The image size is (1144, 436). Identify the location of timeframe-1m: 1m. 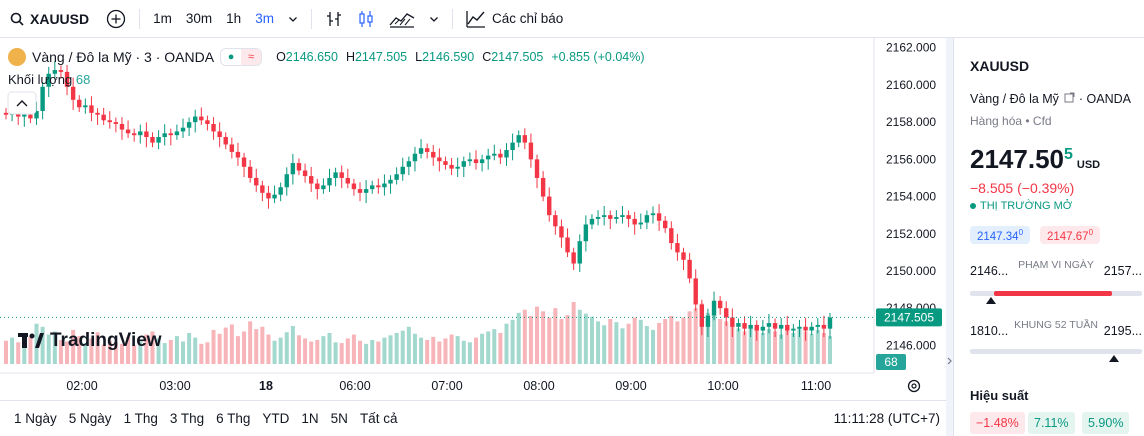
(162, 18).